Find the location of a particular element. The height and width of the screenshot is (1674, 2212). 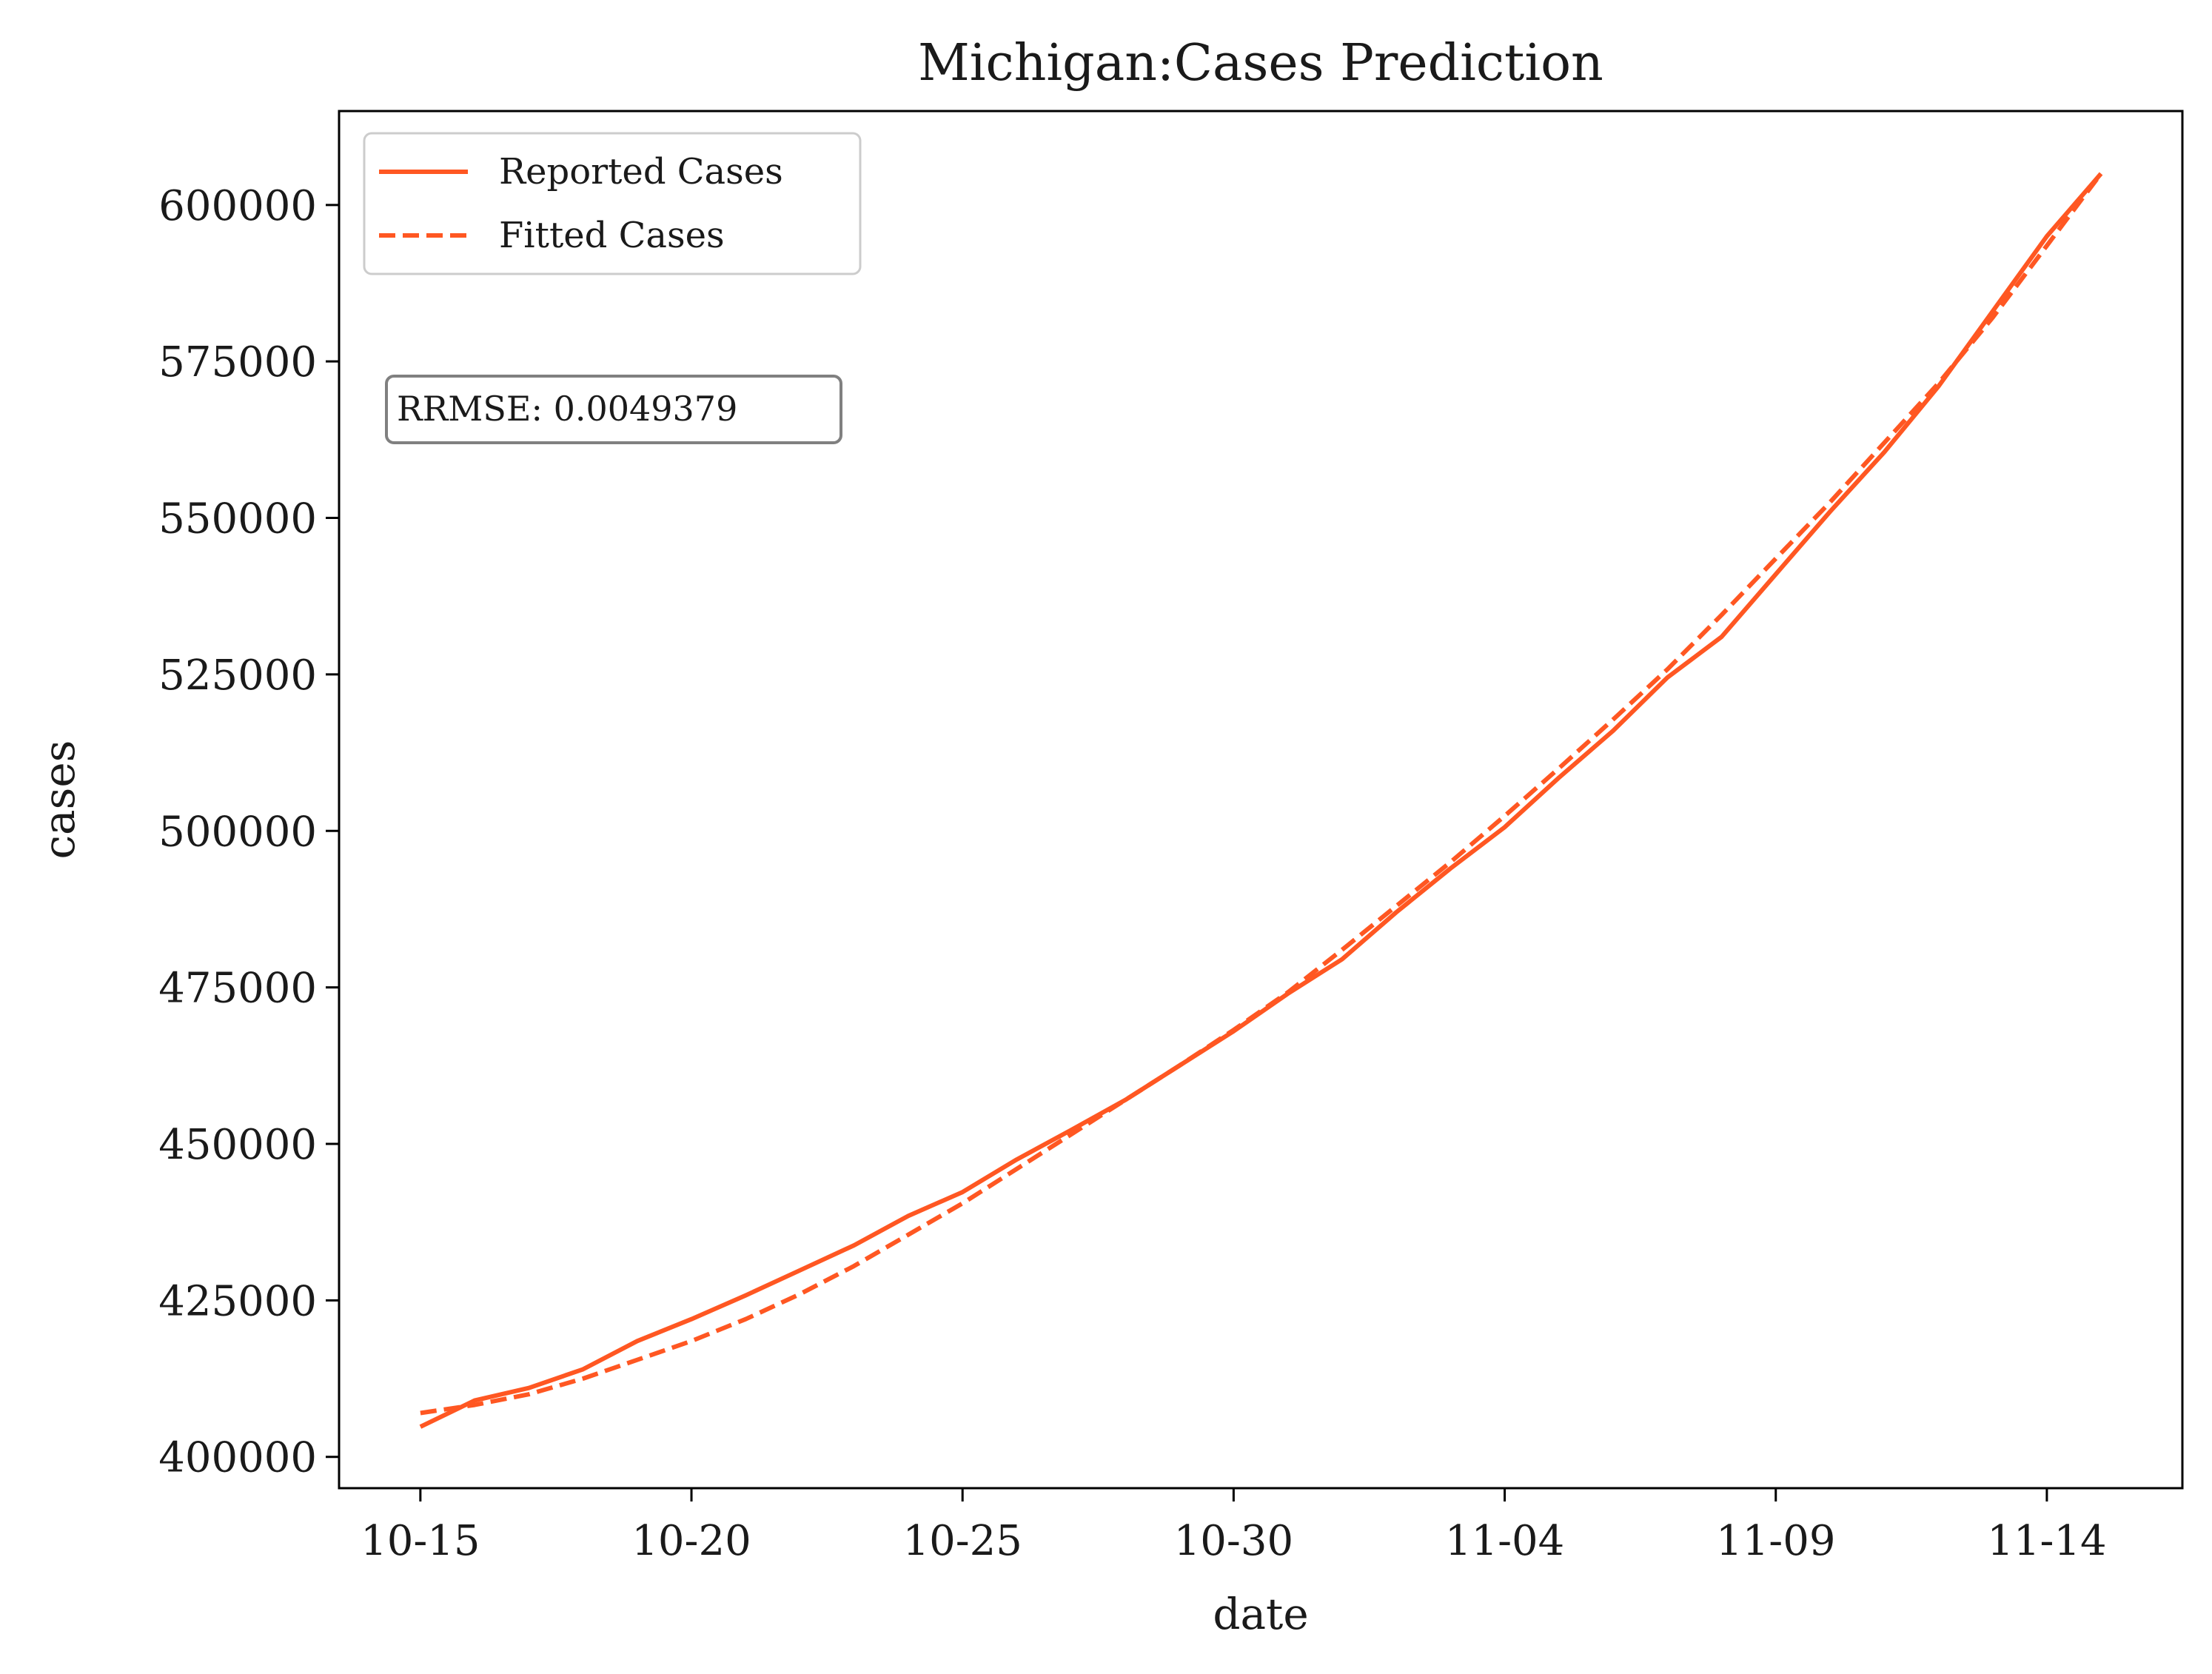

y-tick-label: 425000 is located at coordinates (237, 1301).